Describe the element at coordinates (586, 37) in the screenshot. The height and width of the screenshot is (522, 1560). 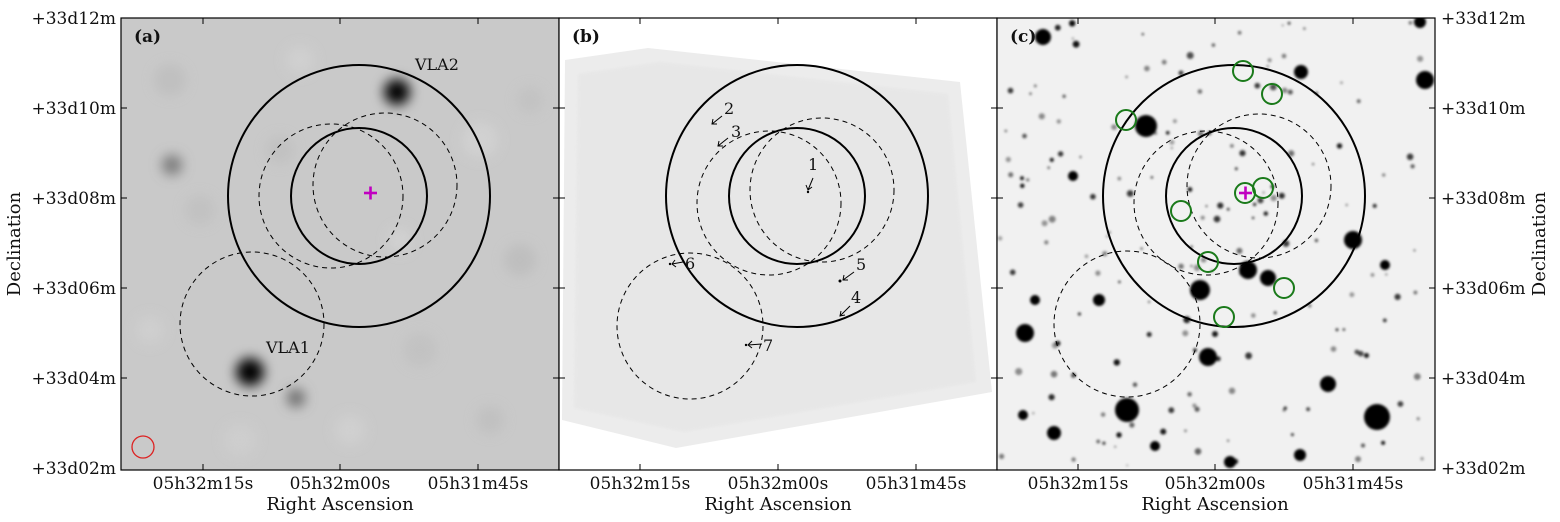
I see `panel-label: (b)` at that location.